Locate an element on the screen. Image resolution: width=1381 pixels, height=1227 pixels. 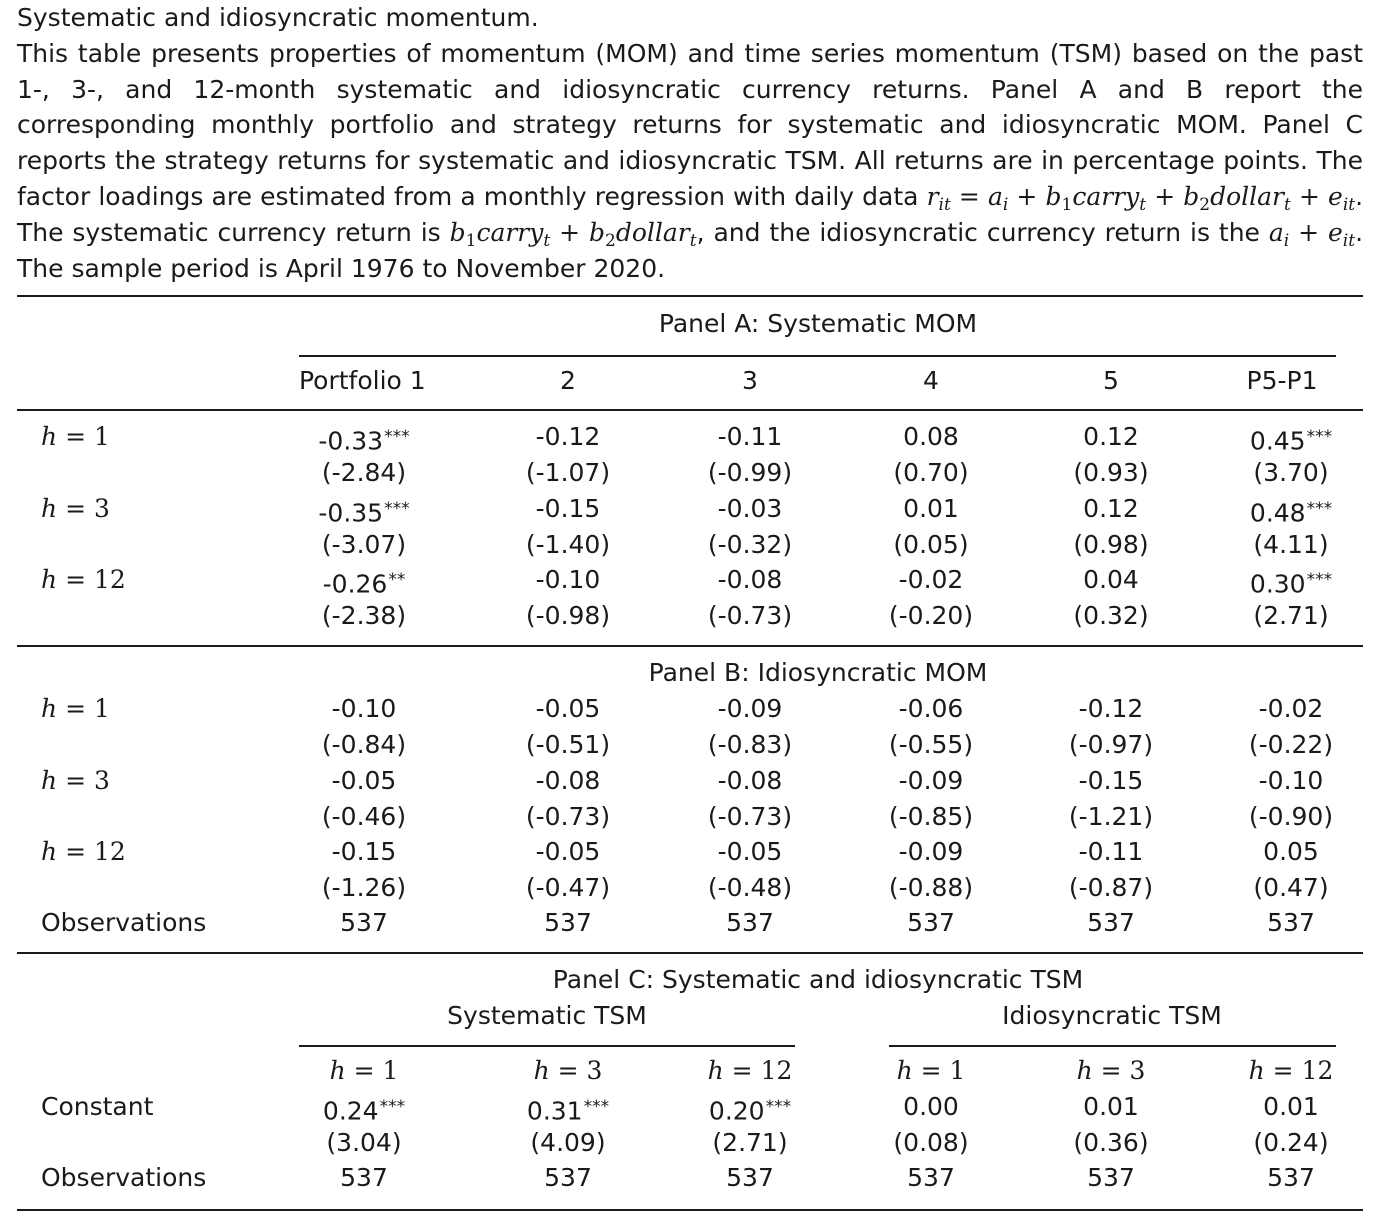
estimate-cell: 0.01 is located at coordinates (1291, 1107).